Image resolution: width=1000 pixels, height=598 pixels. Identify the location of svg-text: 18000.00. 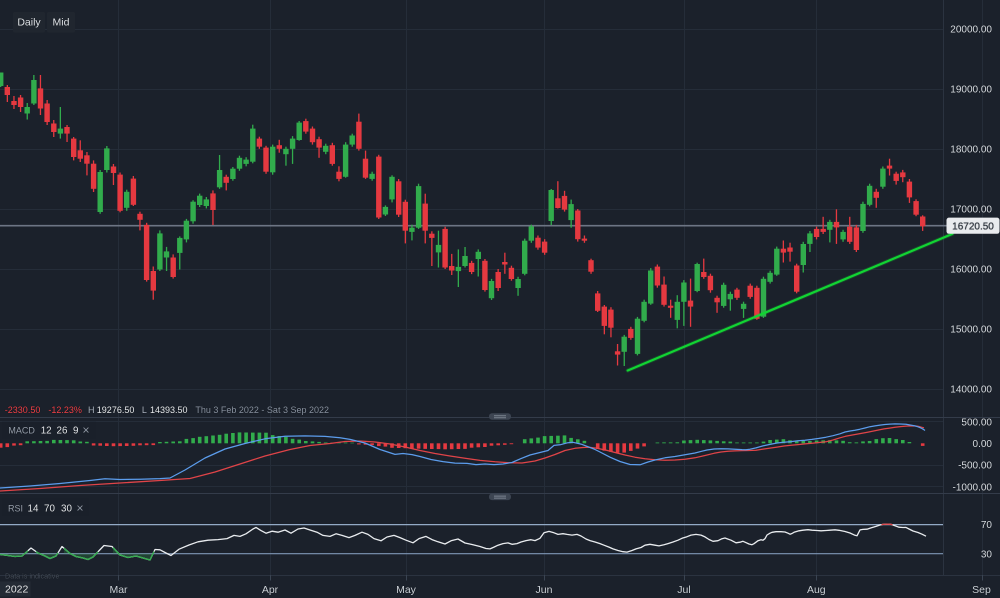
(971, 150).